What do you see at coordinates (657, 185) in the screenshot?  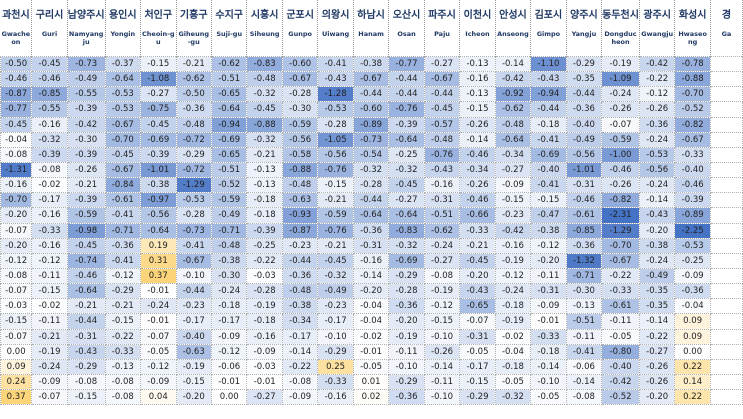 I see `cell: -0.24` at bounding box center [657, 185].